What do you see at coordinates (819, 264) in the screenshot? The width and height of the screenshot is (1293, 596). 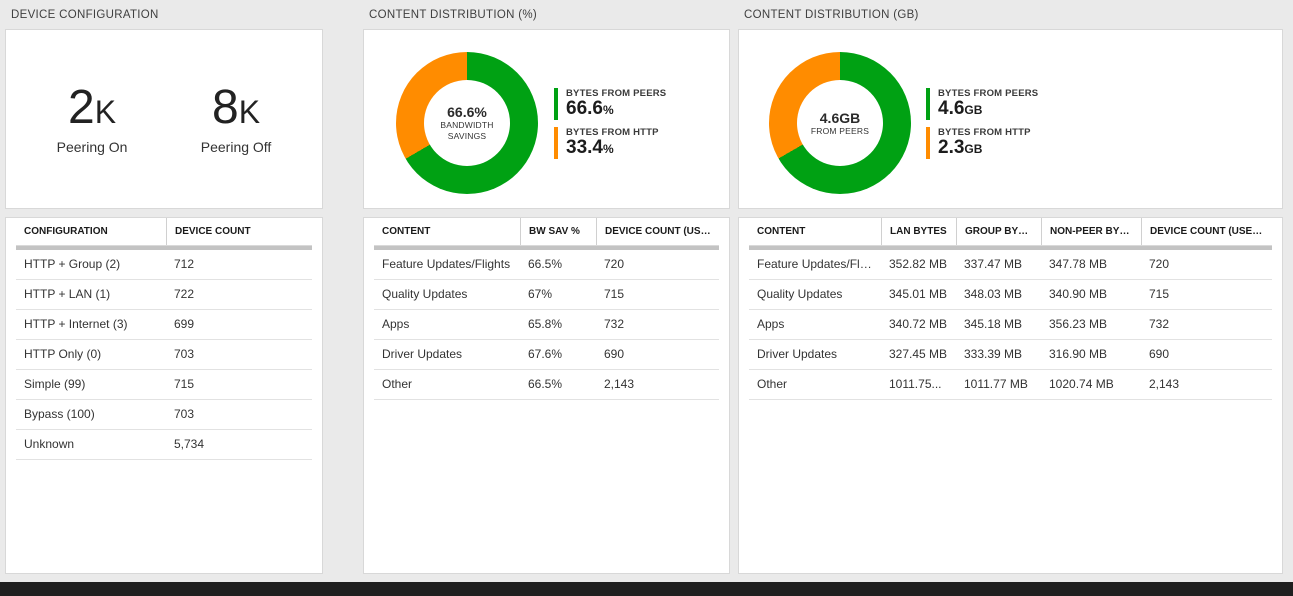 I see `cell-content: Feature Updates/Flights` at bounding box center [819, 264].